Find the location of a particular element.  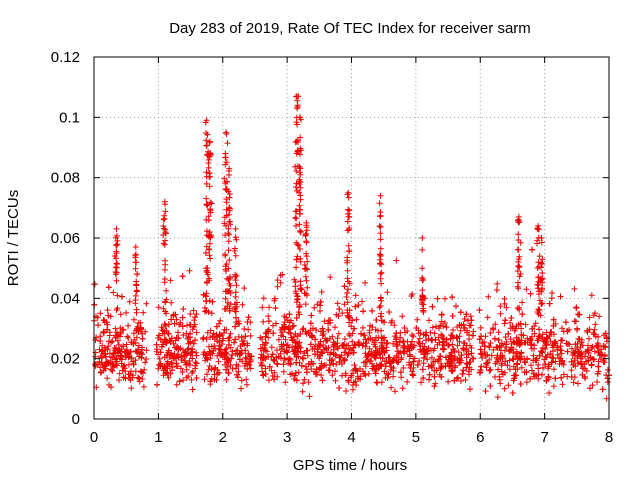

x-tick-label: 4 is located at coordinates (351, 437).